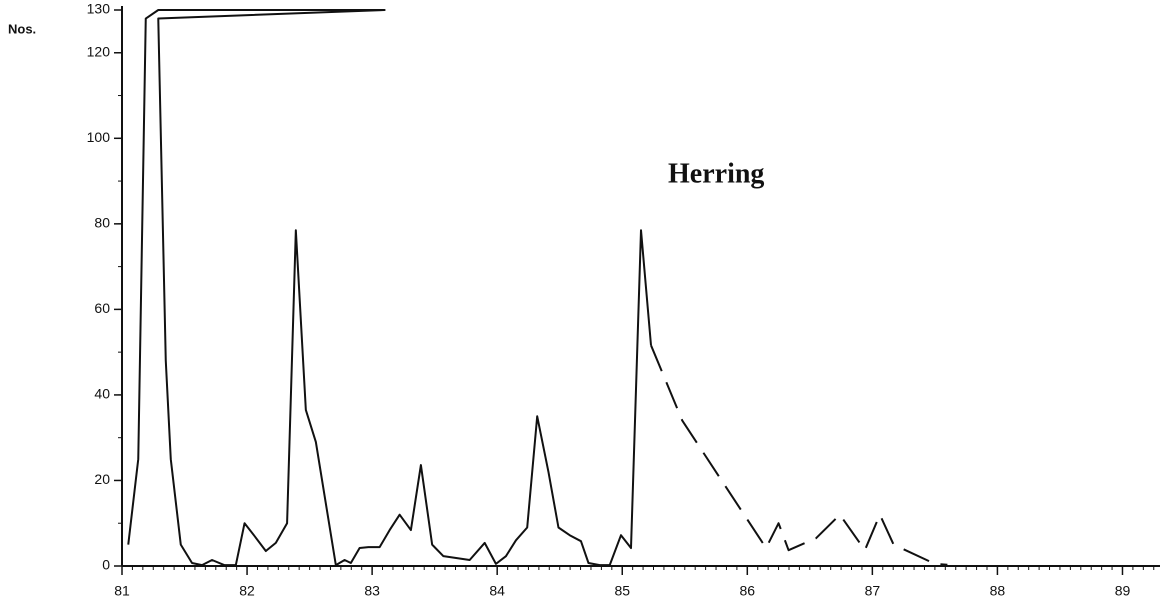  Describe the element at coordinates (22, 28) in the screenshot. I see `y-axis-label: Nos.` at that location.